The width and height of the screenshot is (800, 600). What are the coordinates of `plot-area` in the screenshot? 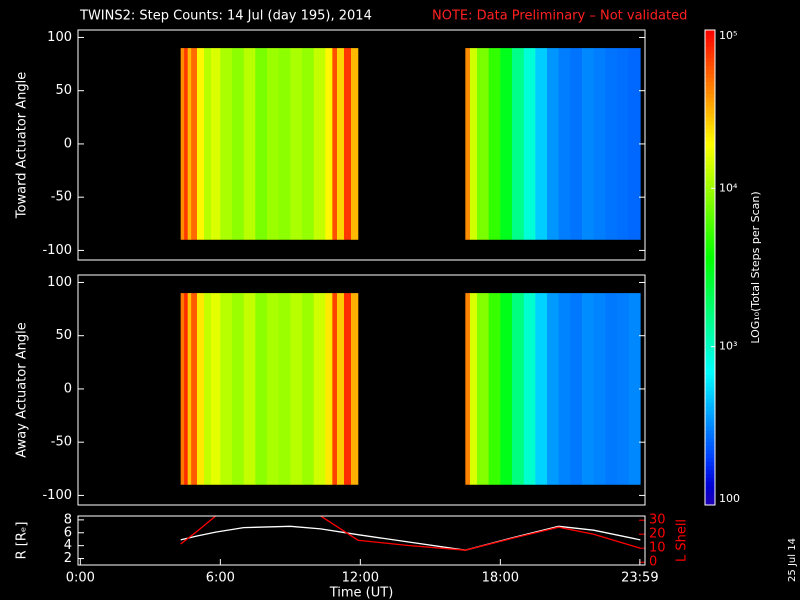 It's located at (410, 533).